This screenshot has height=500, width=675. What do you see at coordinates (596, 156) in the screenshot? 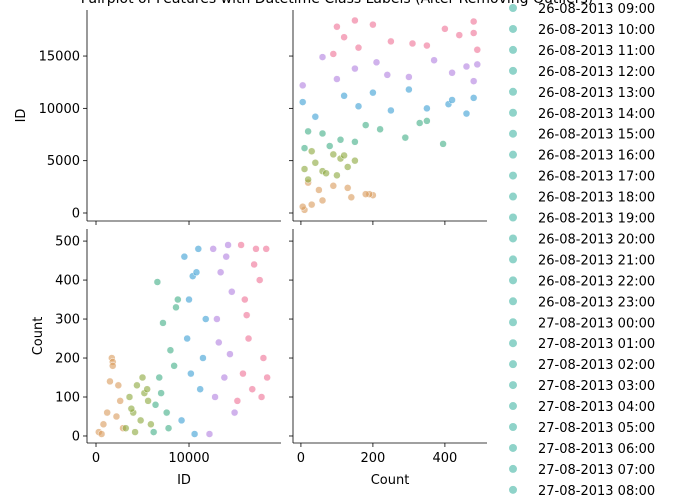
I see `legend-label: 26-08-2013 16:00` at bounding box center [596, 156].